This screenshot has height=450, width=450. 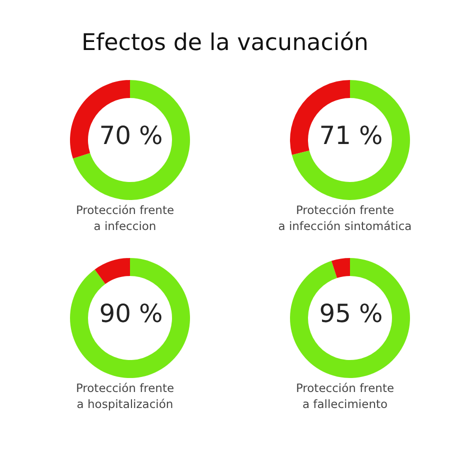 What do you see at coordinates (125, 396) in the screenshot?
I see `text: Protección frente a hospitalización` at bounding box center [125, 396].